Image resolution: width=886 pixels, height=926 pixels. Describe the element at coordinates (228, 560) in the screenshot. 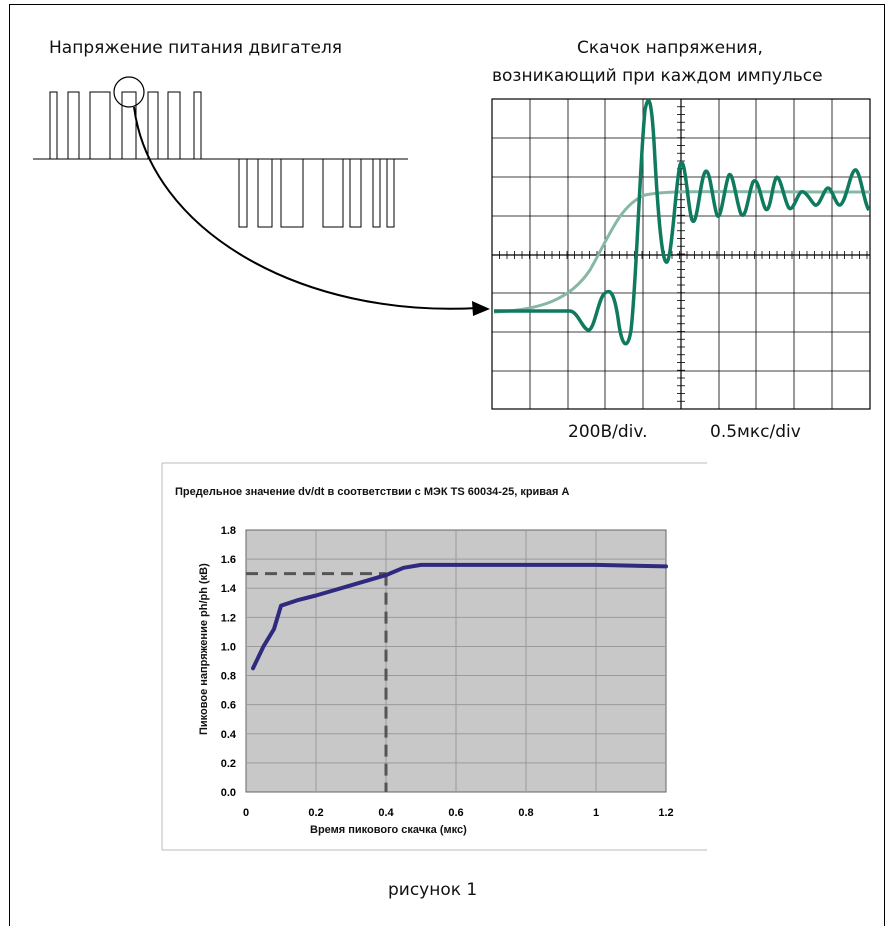

I see `y-tick-label: 1.6` at that location.